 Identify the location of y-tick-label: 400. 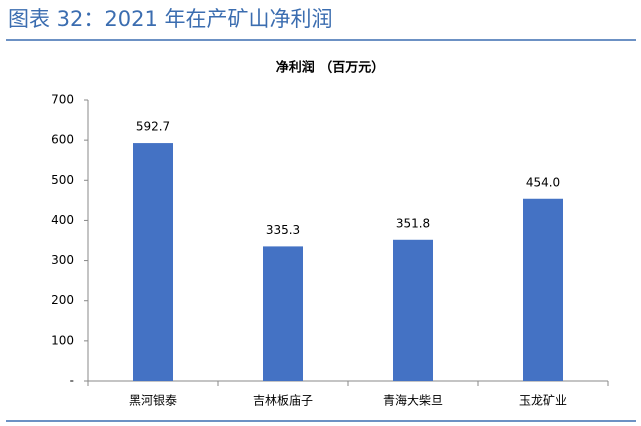
(62, 220).